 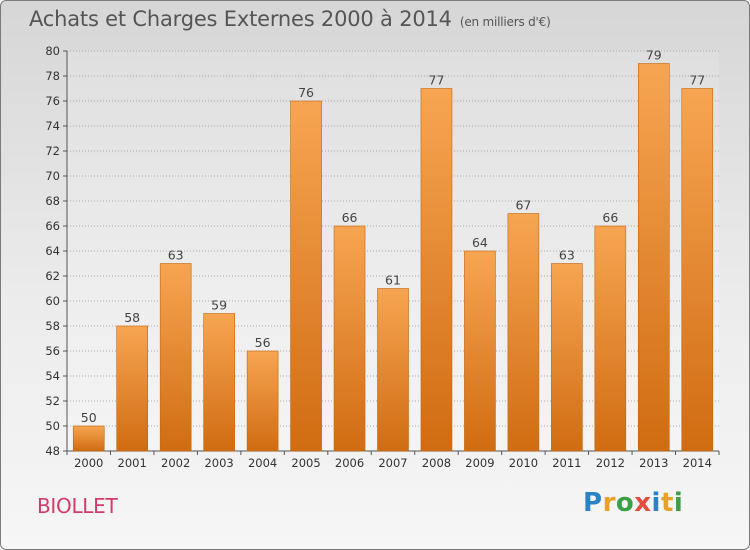 What do you see at coordinates (625, 503) in the screenshot?
I see `logo-letter: o` at bounding box center [625, 503].